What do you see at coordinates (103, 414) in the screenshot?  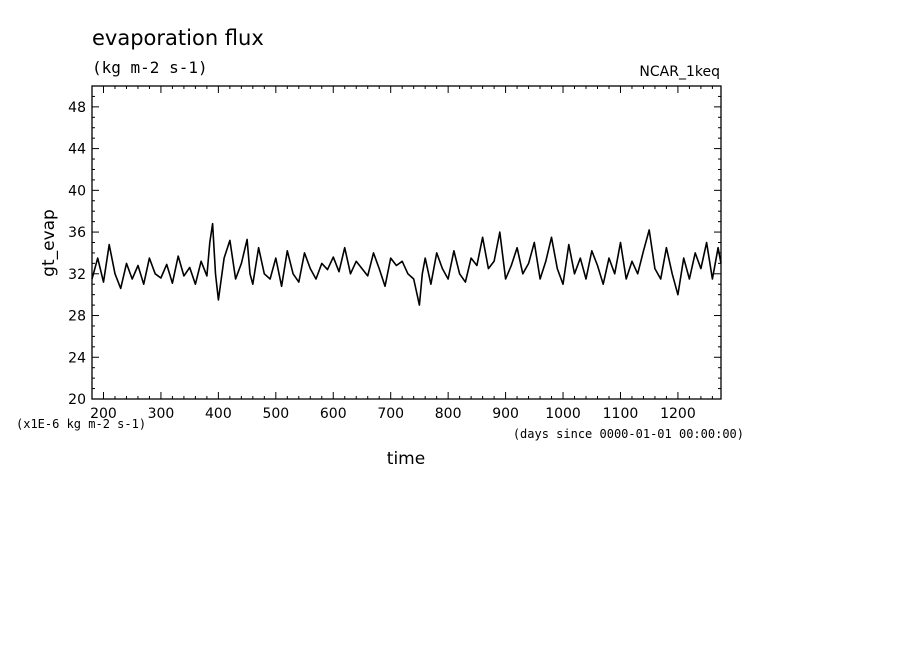 I see `x-tick-label: 200` at bounding box center [103, 414].